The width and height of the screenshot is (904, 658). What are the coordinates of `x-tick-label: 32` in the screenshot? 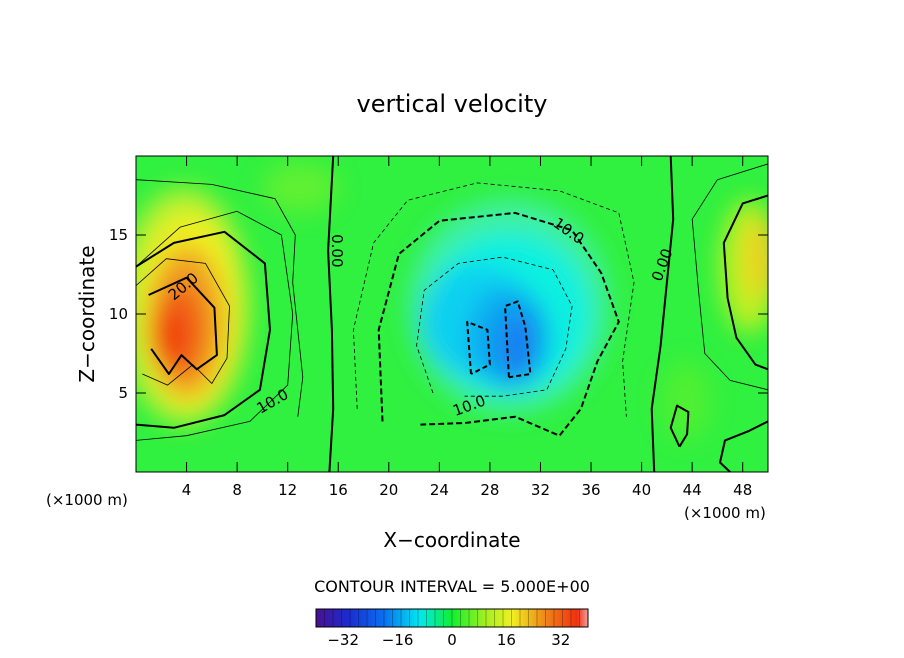 It's located at (540, 490).